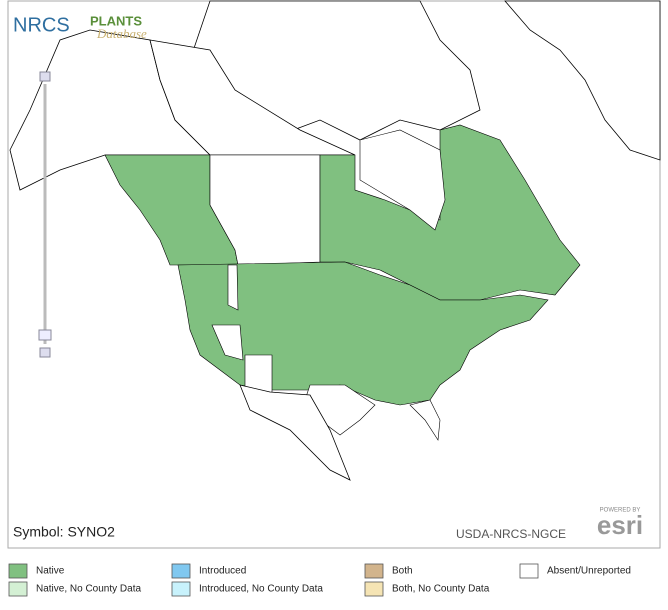 This screenshot has height=610, width=668. Describe the element at coordinates (402, 571) in the screenshot. I see `legend-label: Both` at that location.